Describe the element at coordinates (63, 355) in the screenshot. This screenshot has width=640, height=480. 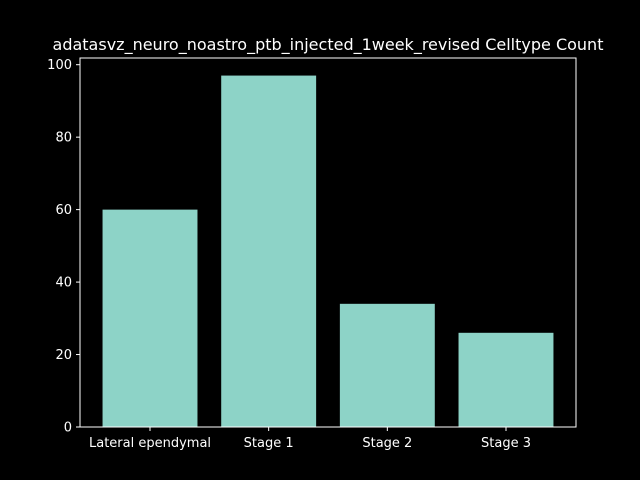
I see `y-tick-label: 20` at that location.